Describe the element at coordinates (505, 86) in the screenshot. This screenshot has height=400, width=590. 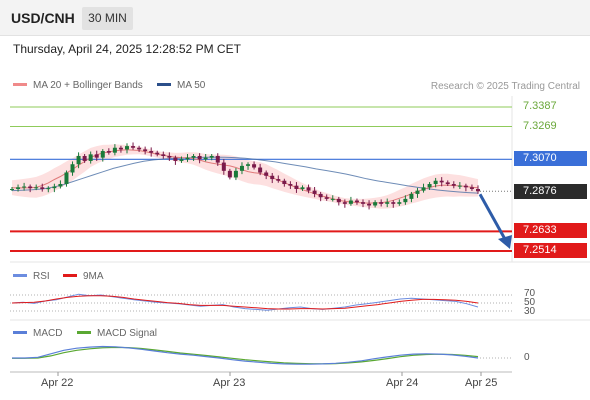
I see `research-credit: Research © 2025 Trading Central` at that location.